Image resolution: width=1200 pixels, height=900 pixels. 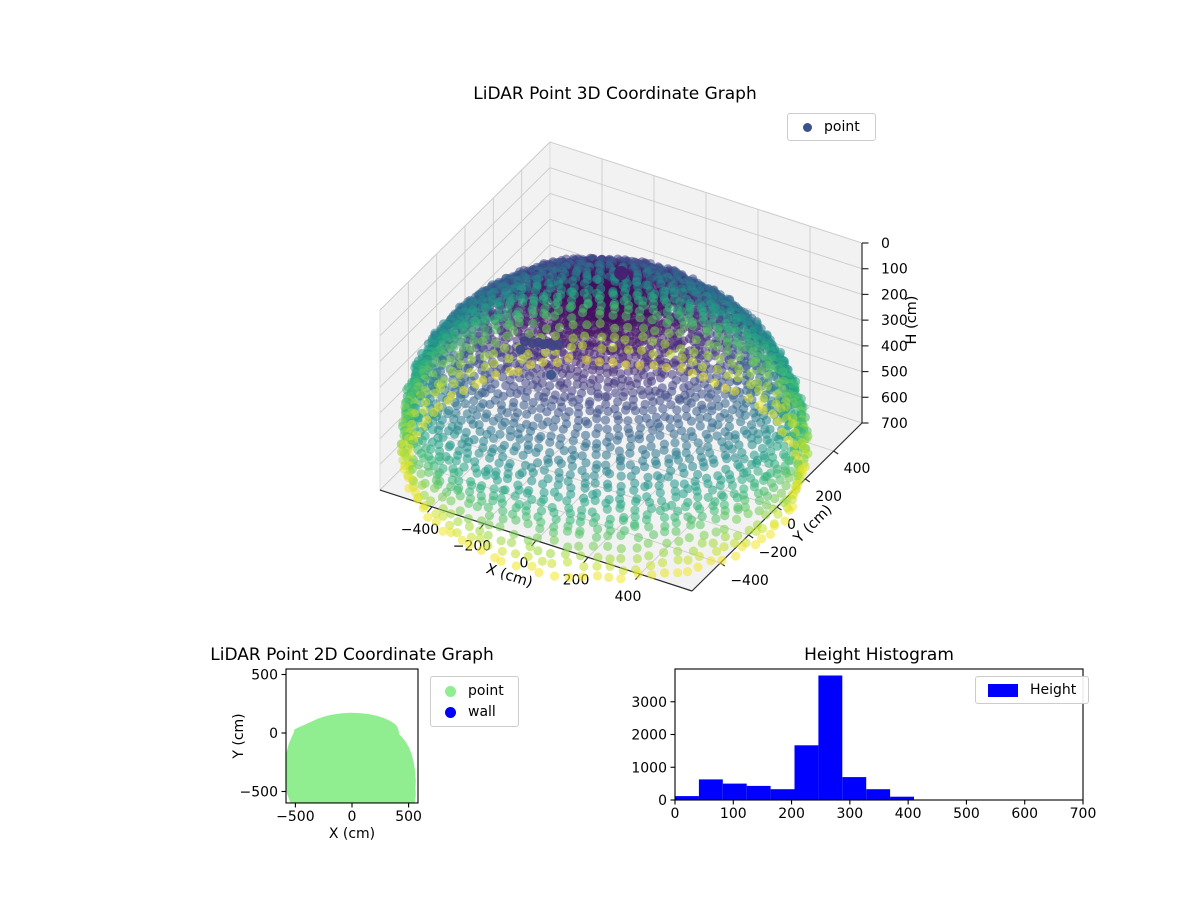 I want to click on legend-label: Height, so click(x=1053, y=690).